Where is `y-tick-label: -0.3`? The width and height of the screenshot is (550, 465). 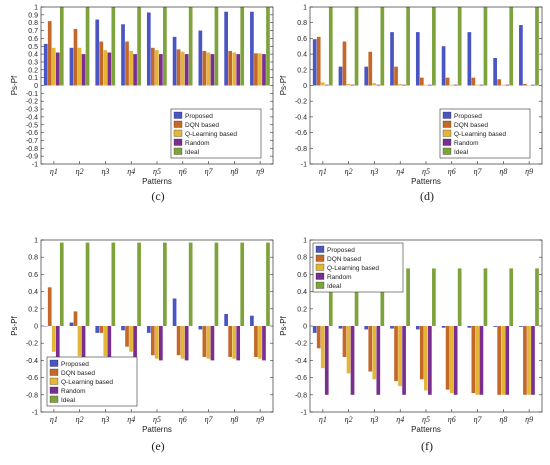 y-tick-label: -0.3 is located at coordinates (32, 110).